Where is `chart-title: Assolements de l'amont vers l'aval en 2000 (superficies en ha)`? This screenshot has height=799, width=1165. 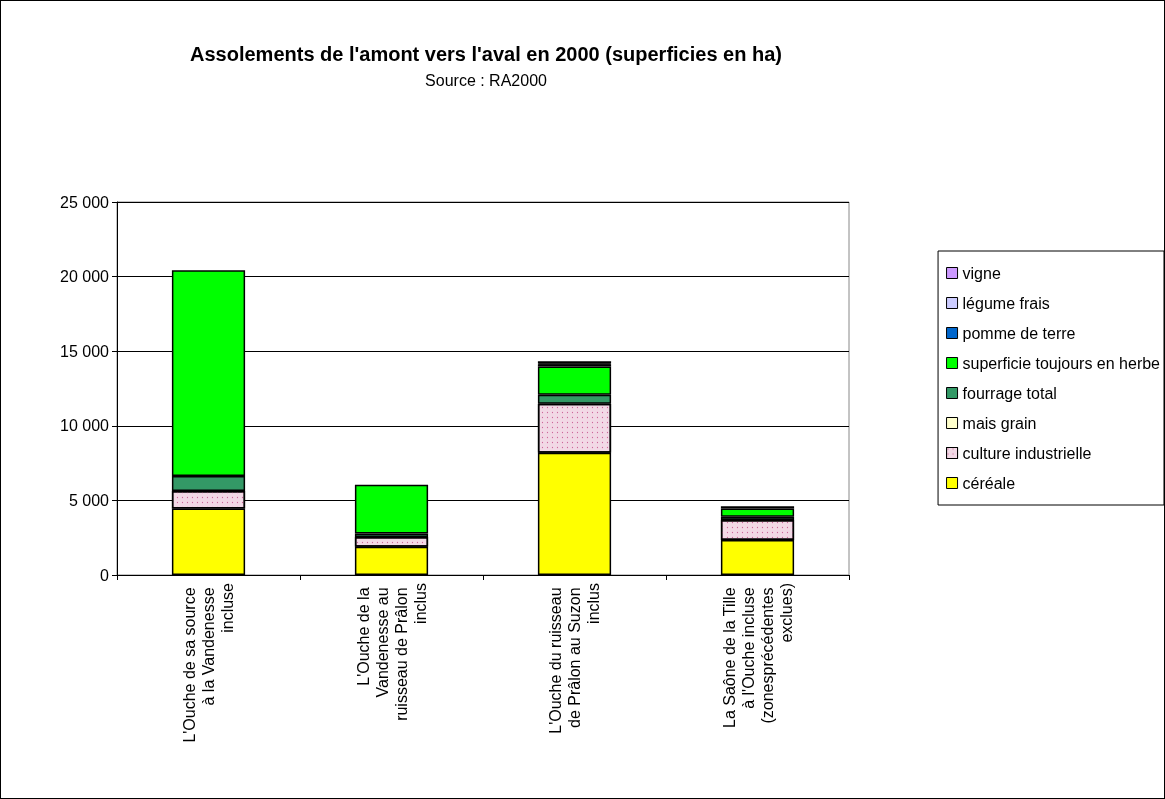 chart-title: Assolements de l'amont vers l'aval en 2000 (superficies en ha) is located at coordinates (486, 54).